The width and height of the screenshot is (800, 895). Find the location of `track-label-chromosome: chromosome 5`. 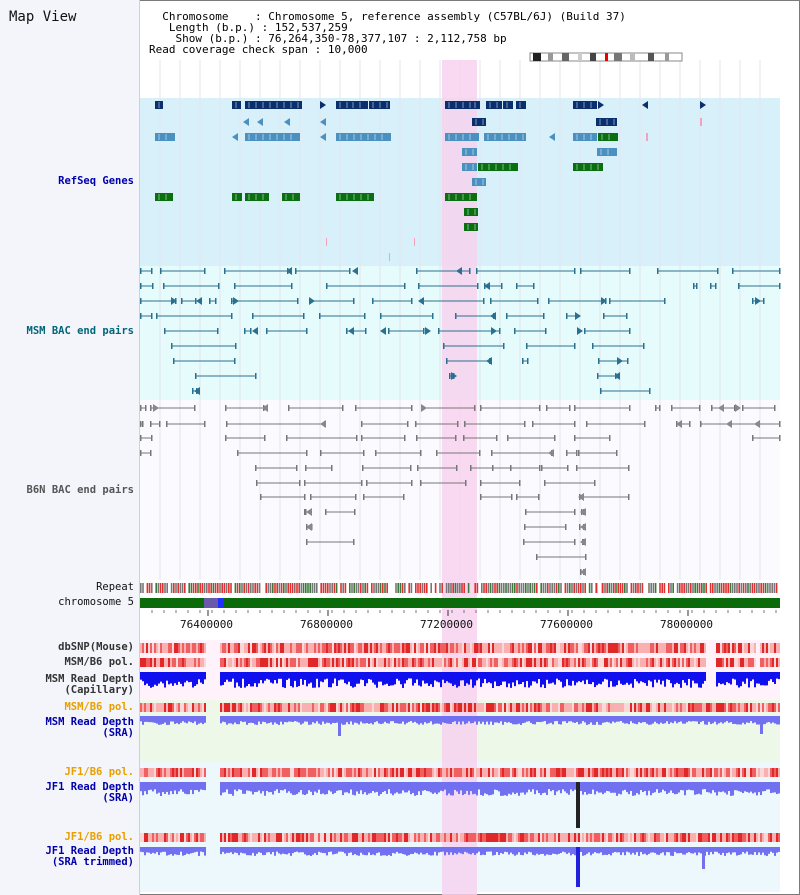

track-label-chromosome: chromosome 5 is located at coordinates (96, 602).